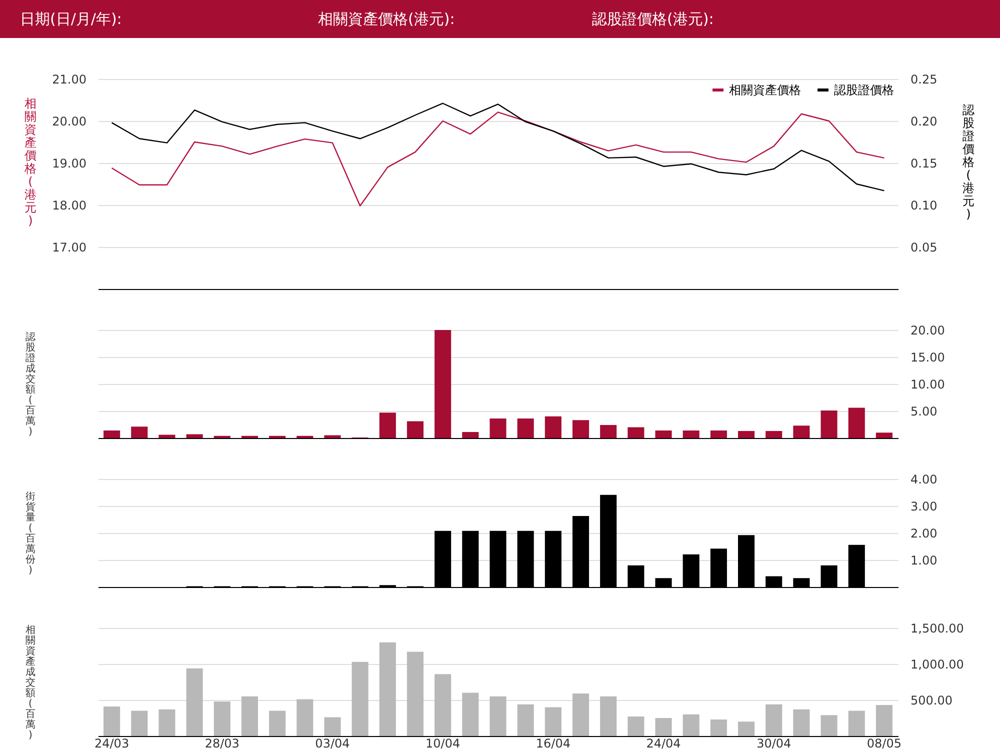 The height and width of the screenshot is (751, 1000). I want to click on y-axis-title: 街貨量(百萬份), so click(31, 533).